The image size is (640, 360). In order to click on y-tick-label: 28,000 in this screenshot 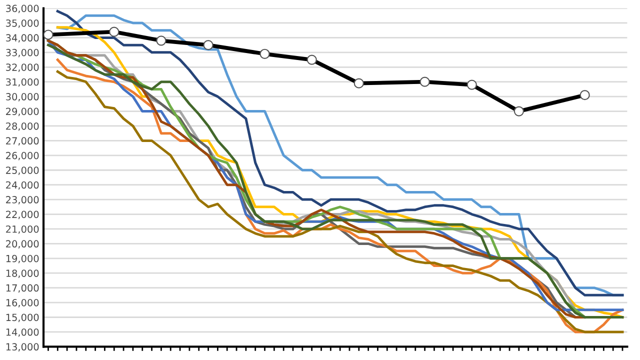, I will do `click(22, 126)`.